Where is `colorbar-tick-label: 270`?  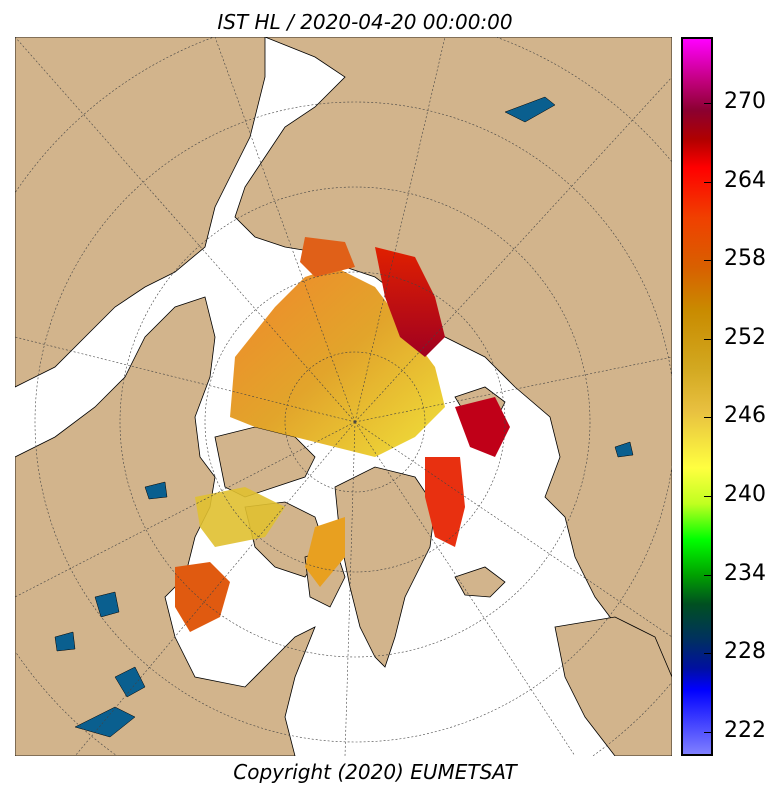
colorbar-tick-label: 270 is located at coordinates (745, 101).